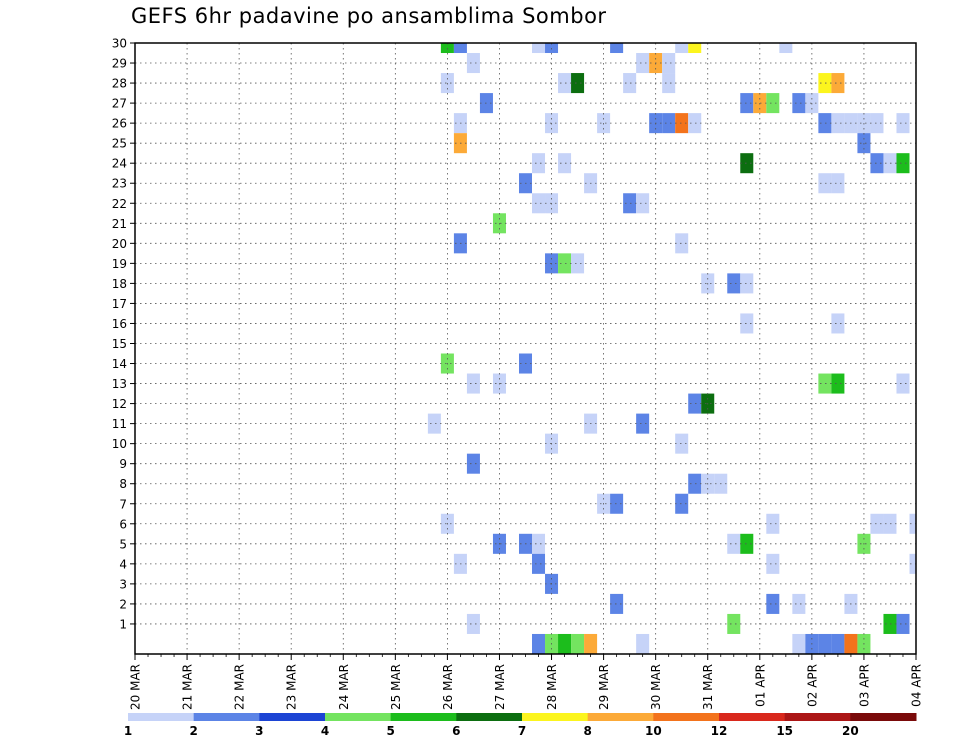 This screenshot has height=742, width=960. What do you see at coordinates (119, 284) in the screenshot?
I see `y-tick-label: 18` at bounding box center [119, 284].